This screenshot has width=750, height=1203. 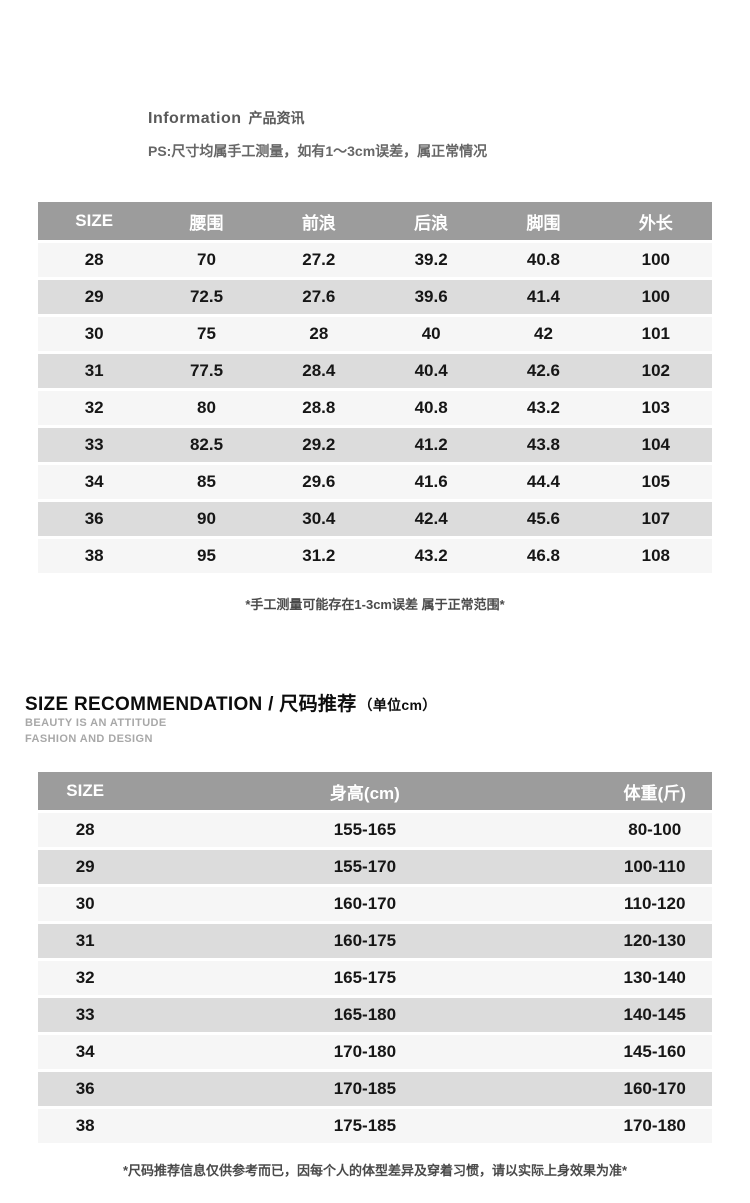 I want to click on table-cell: 90, so click(x=206, y=519).